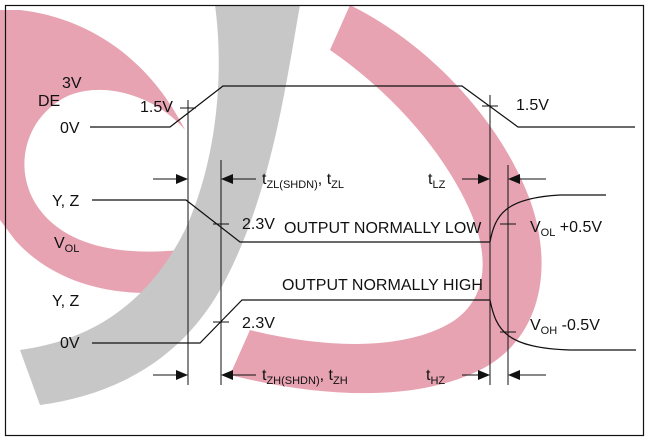 The image size is (649, 441). What do you see at coordinates (565, 327) in the screenshot?
I see `yz-high-float-label: VOH -0.5V` at bounding box center [565, 327].